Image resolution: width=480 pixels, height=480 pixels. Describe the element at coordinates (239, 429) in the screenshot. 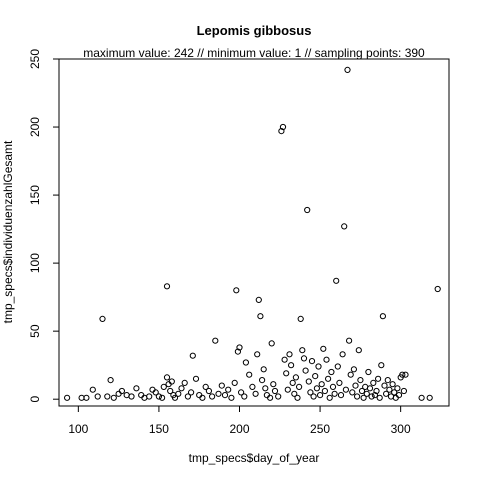

I see `x-tick-label: 200` at that location.